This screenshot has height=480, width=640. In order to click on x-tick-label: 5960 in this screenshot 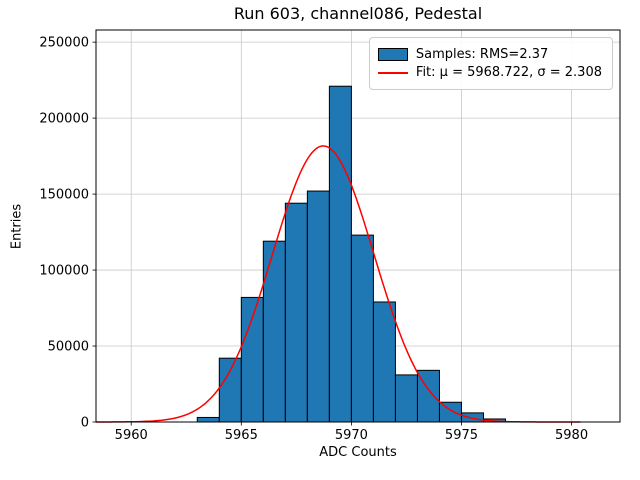, I will do `click(131, 435)`.